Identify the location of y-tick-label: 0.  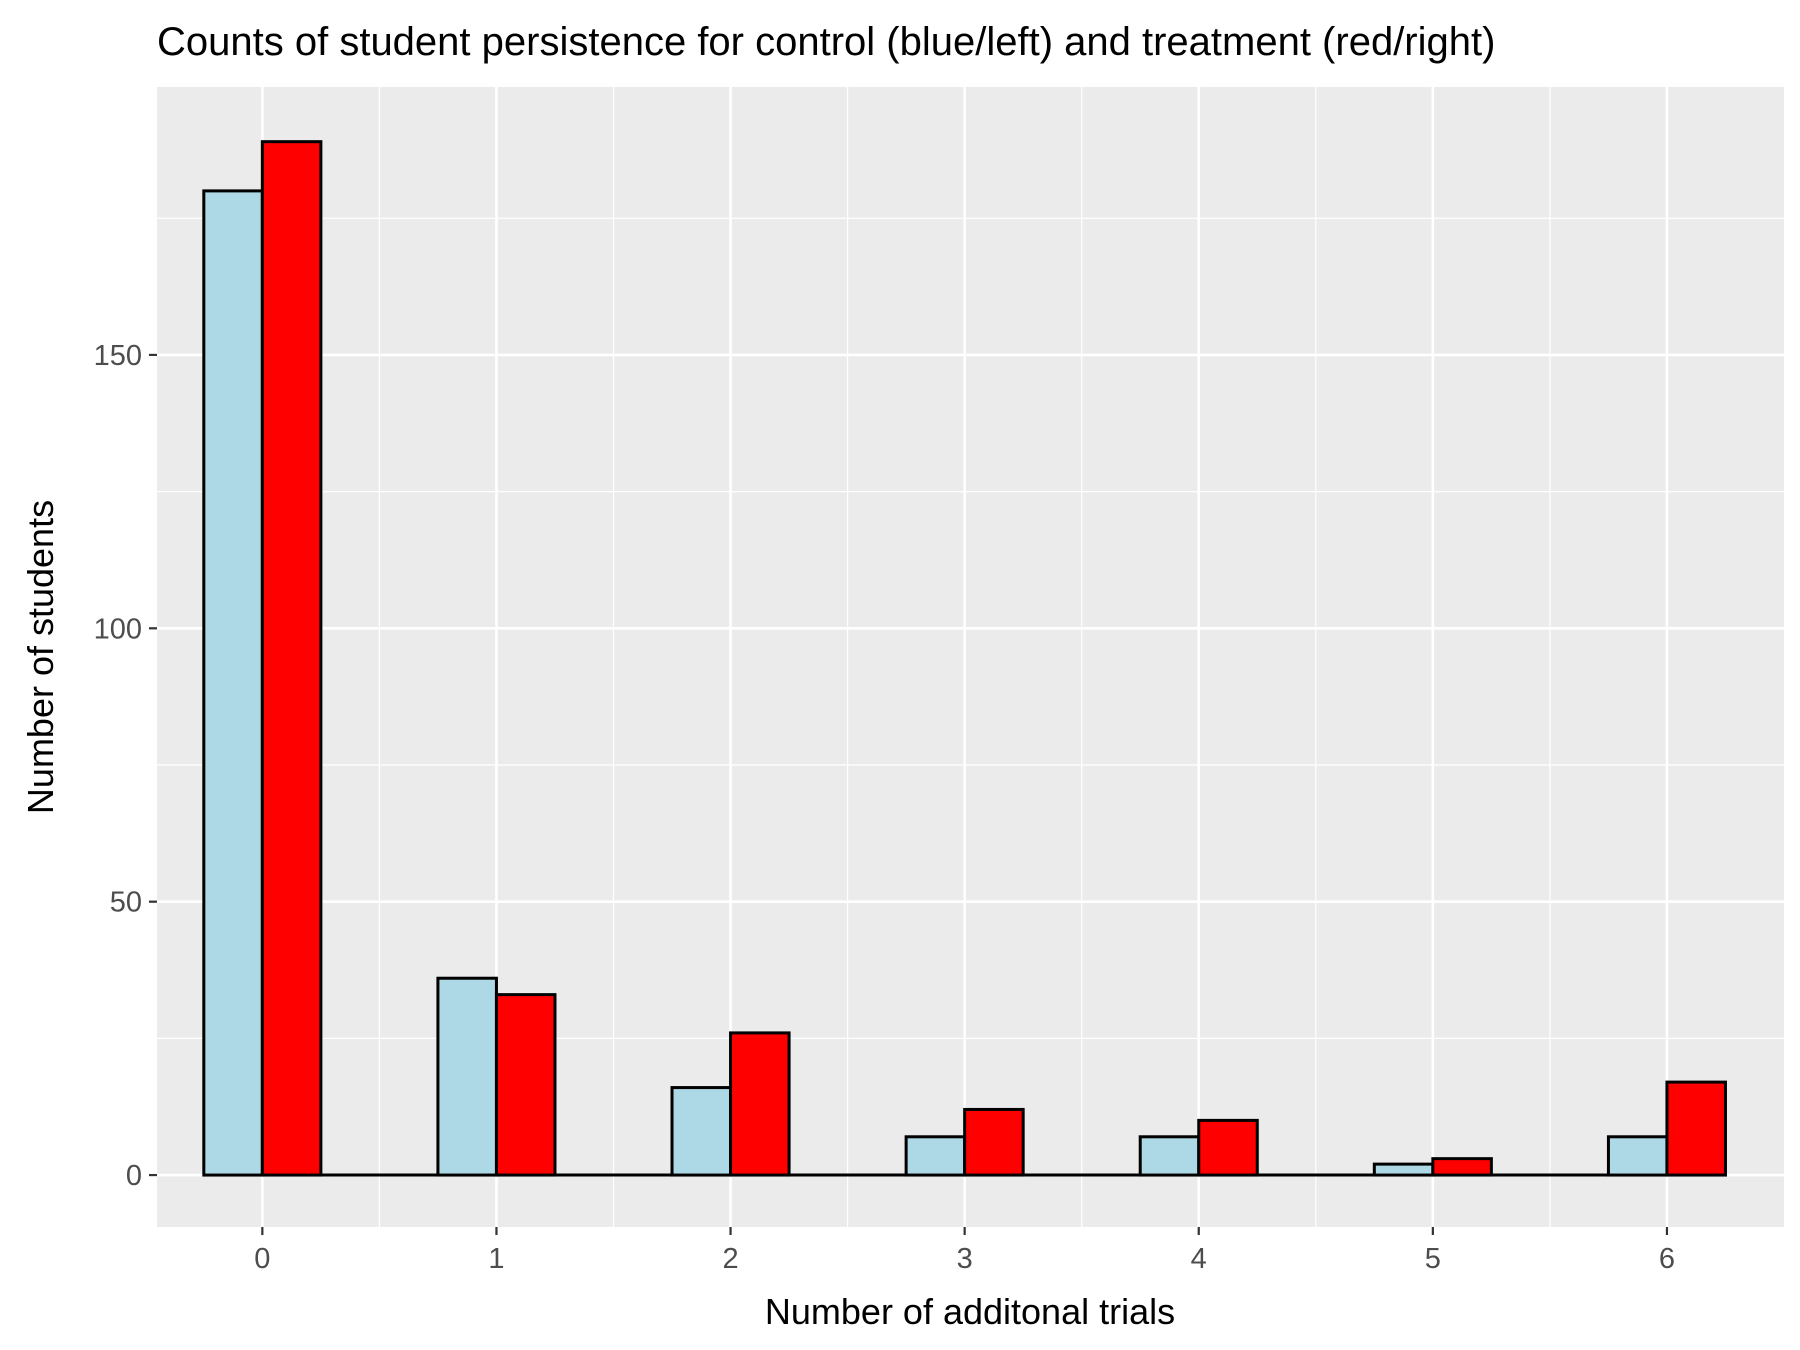
(134, 1176).